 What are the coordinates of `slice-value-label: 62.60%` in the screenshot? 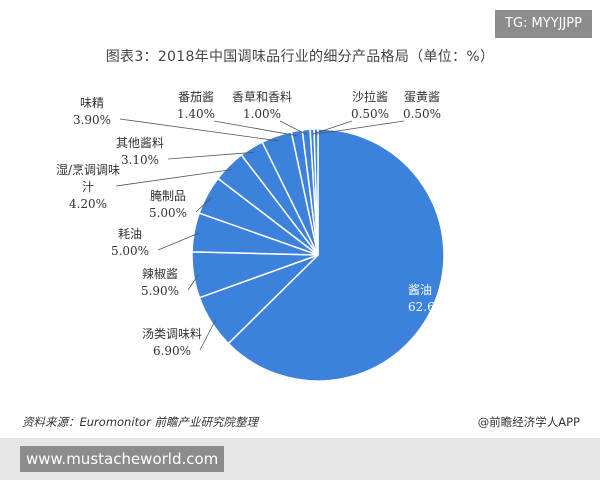 It's located at (431, 307).